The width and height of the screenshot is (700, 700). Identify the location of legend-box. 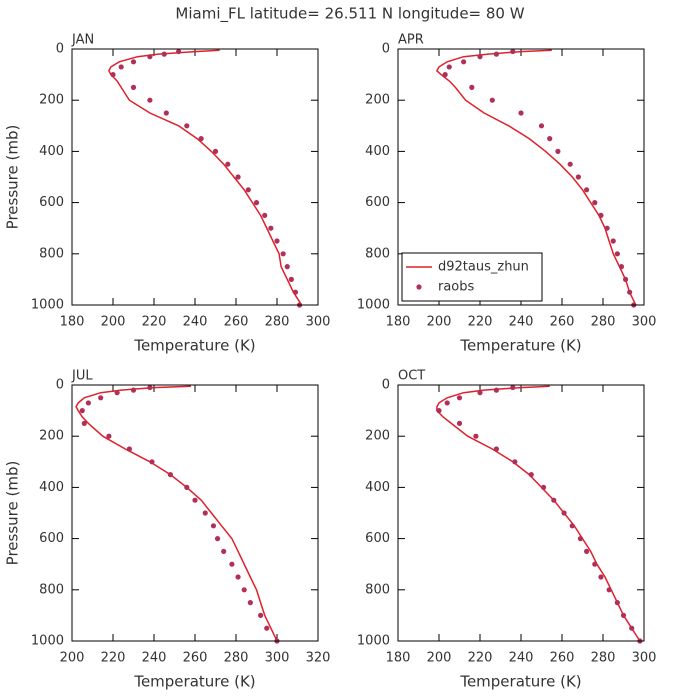
(472, 277).